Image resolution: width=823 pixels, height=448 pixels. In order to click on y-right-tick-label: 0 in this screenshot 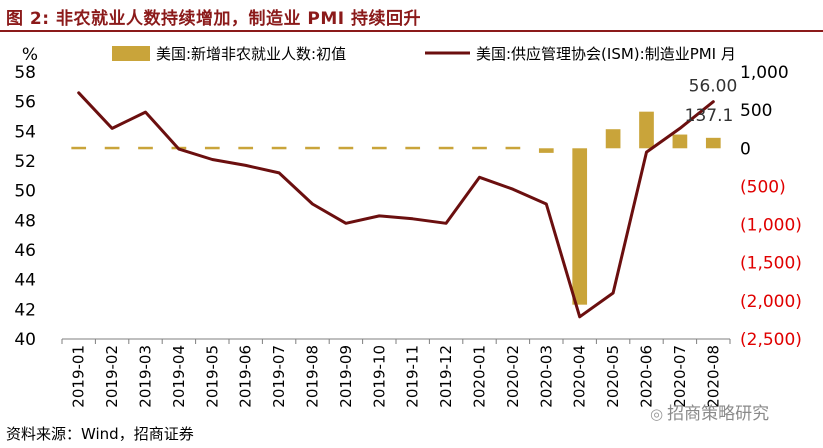, I will do `click(745, 149)`.